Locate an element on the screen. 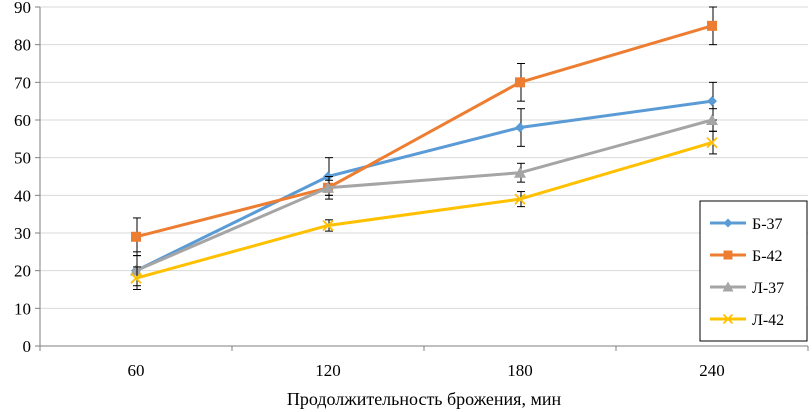  y-tick-label: 70 is located at coordinates (22, 82).